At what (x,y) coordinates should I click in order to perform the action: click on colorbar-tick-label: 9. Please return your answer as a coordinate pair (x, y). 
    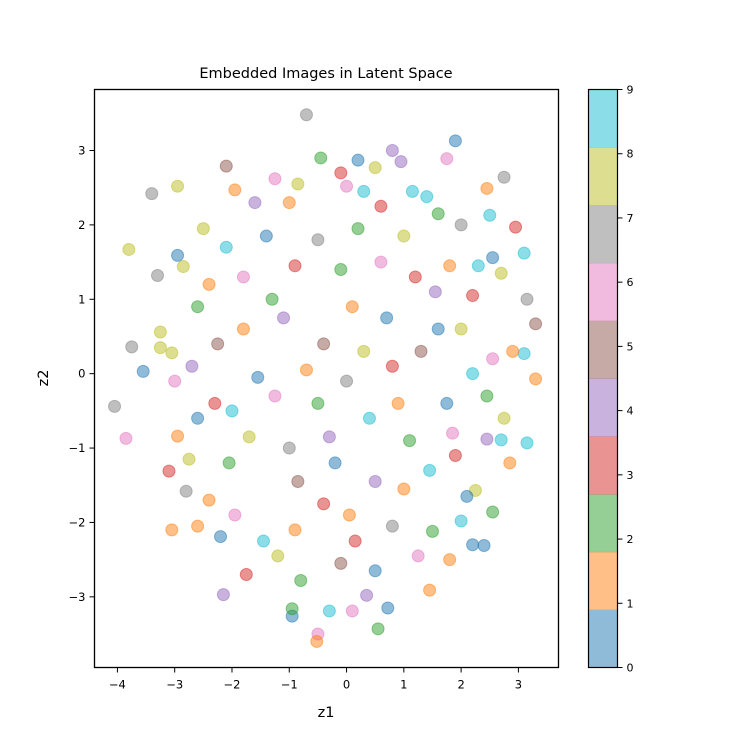
    Looking at the image, I should click on (630, 90).